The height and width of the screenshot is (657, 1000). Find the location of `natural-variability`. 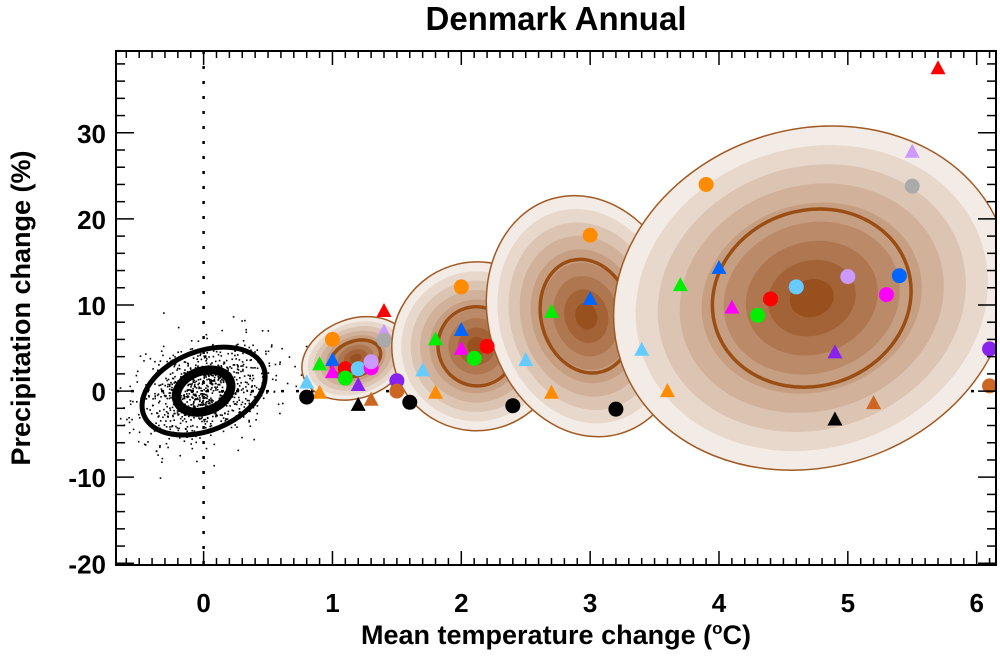

natural-variability is located at coordinates (226, 395).